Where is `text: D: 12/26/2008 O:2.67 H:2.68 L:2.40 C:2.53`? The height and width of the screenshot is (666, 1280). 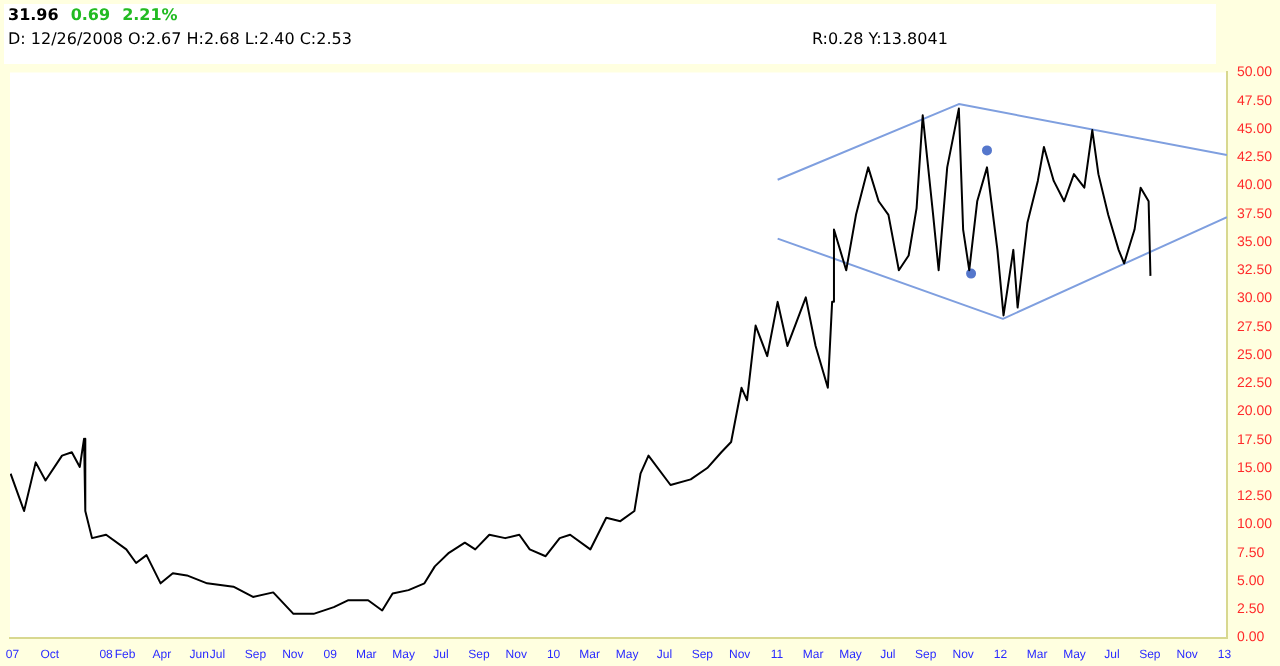 text: D: 12/26/2008 O:2.67 H:2.68 L:2.40 C:2.53 is located at coordinates (180, 39).